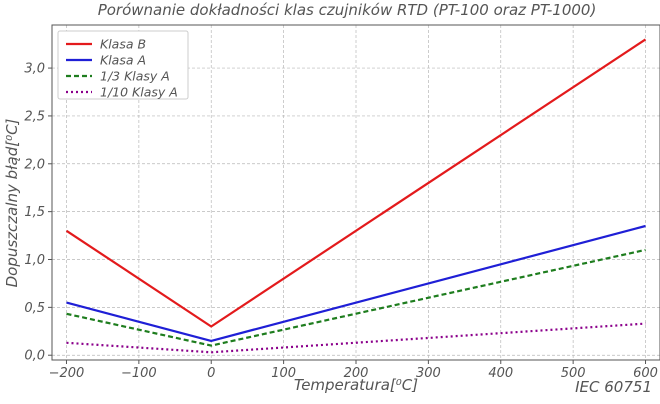  Describe the element at coordinates (135, 76) in the screenshot. I see `legend-label-3: 1/3 Klasy A` at that location.